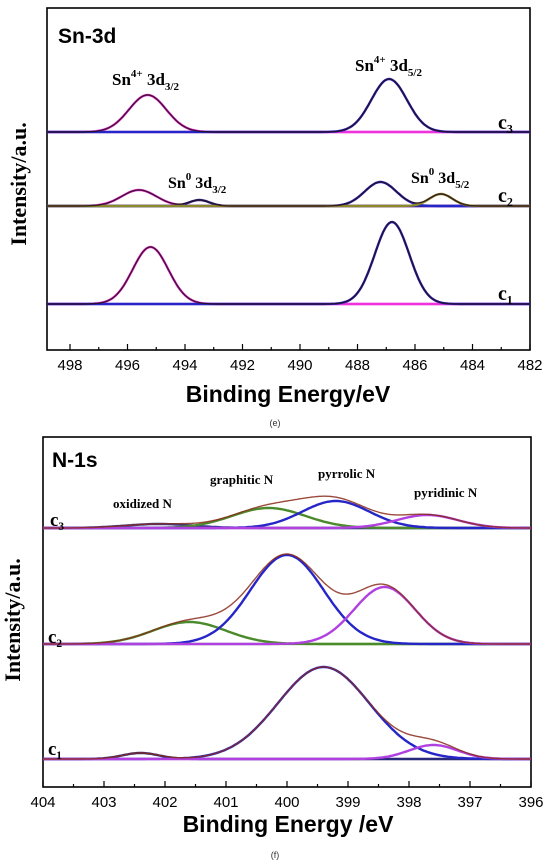 The image size is (550, 866). What do you see at coordinates (388, 66) in the screenshot?
I see `annotation-sn4-3d52: Sn4+ 3d5/2` at bounding box center [388, 66].